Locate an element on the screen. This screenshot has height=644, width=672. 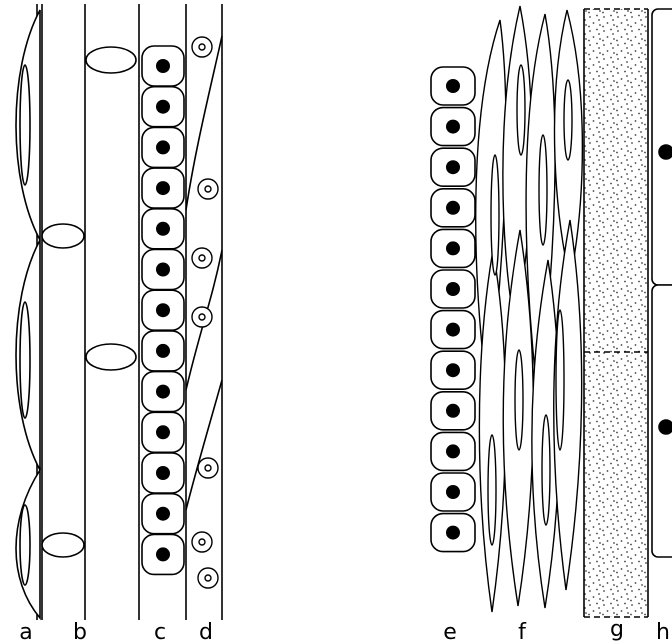
label-b: b is located at coordinates (80, 632).